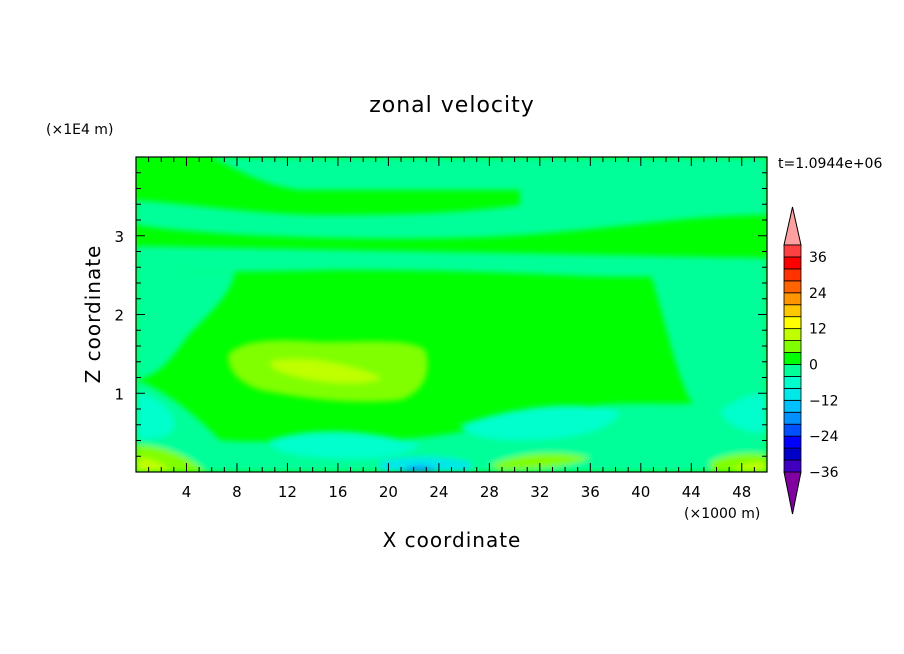 The width and height of the screenshot is (904, 654). What do you see at coordinates (185, 326) in the screenshot?
I see `contour-region-left-flank` at bounding box center [185, 326].